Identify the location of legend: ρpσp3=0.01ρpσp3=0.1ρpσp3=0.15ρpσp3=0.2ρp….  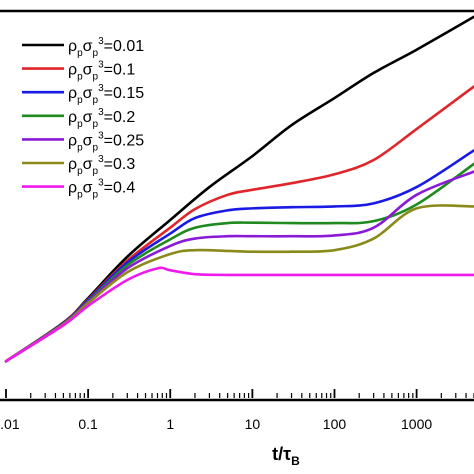
(83, 118).